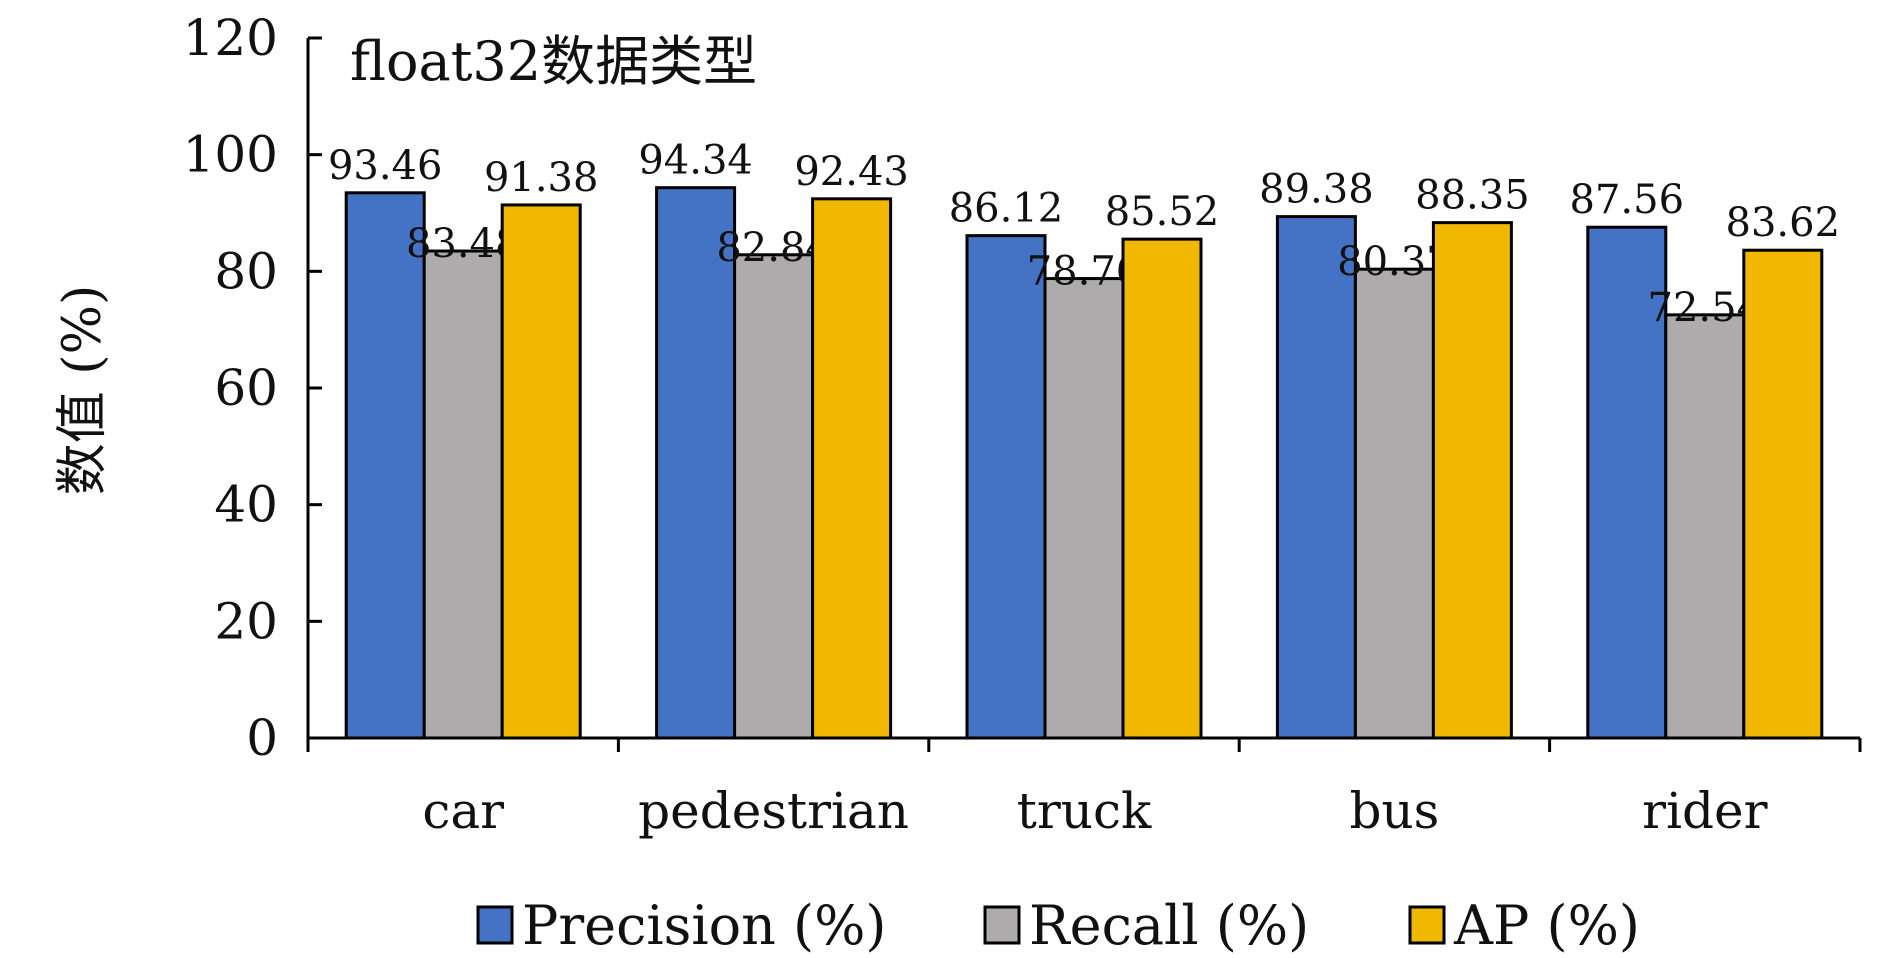 This screenshot has width=1890, height=958. Describe the element at coordinates (1084, 811) in the screenshot. I see `x-tick-label: truck` at that location.